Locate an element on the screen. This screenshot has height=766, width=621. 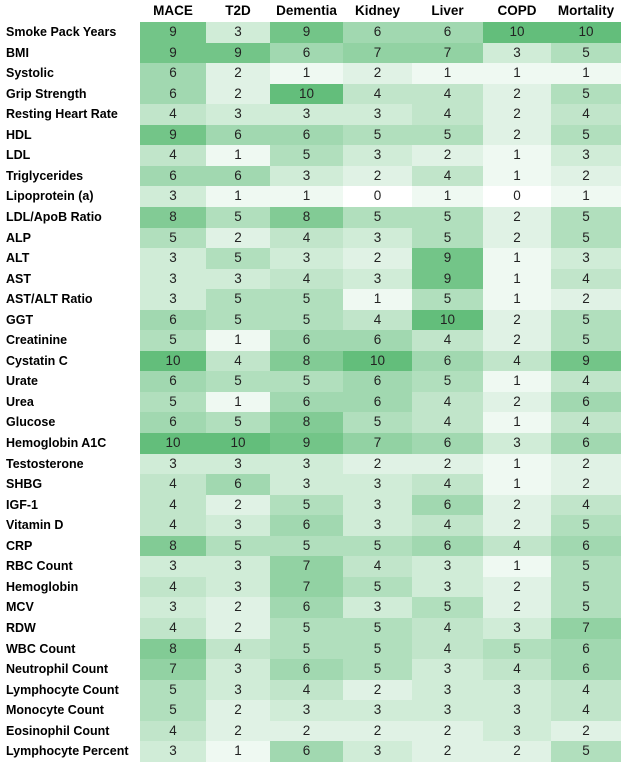
row-label: LDL is located at coordinates (18, 155).